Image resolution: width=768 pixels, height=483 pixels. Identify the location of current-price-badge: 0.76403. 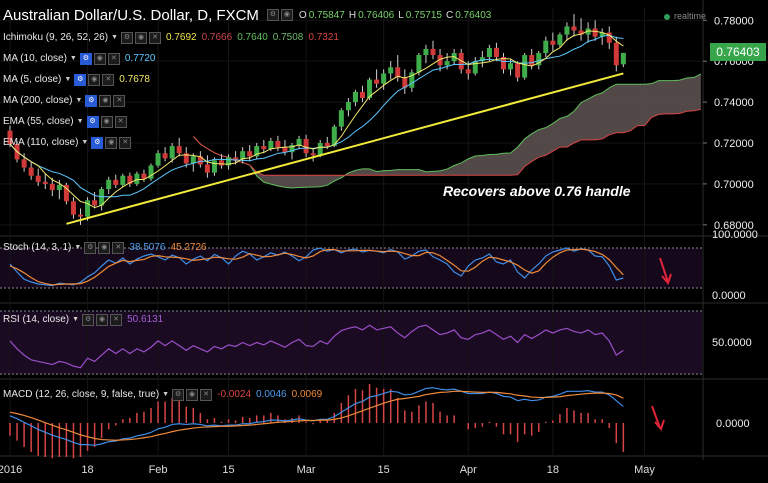
(738, 52).